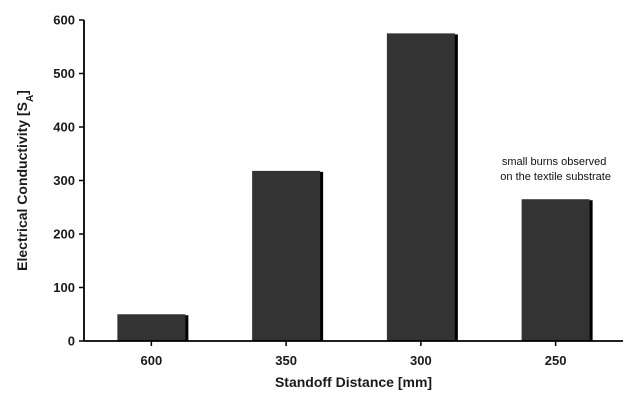 This screenshot has height=397, width=629. What do you see at coordinates (64, 287) in the screenshot?
I see `y-tick-label: 100` at bounding box center [64, 287].